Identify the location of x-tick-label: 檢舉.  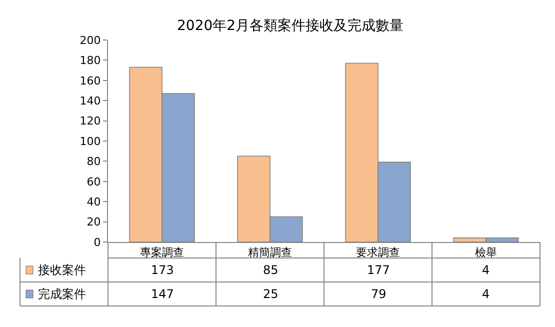
(486, 253).